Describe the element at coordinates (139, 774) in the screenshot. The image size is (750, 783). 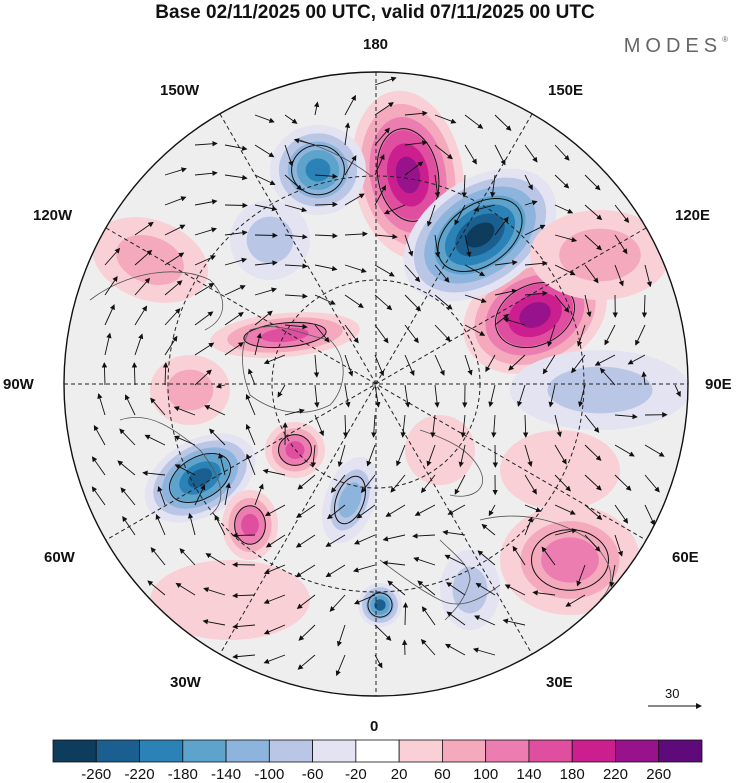
I see `colorbar-tick-label: -220` at that location.